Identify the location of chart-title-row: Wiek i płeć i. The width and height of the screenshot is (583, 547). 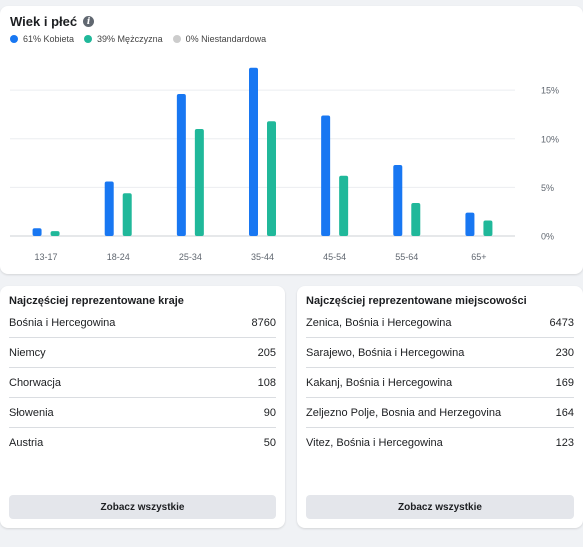
(52, 21).